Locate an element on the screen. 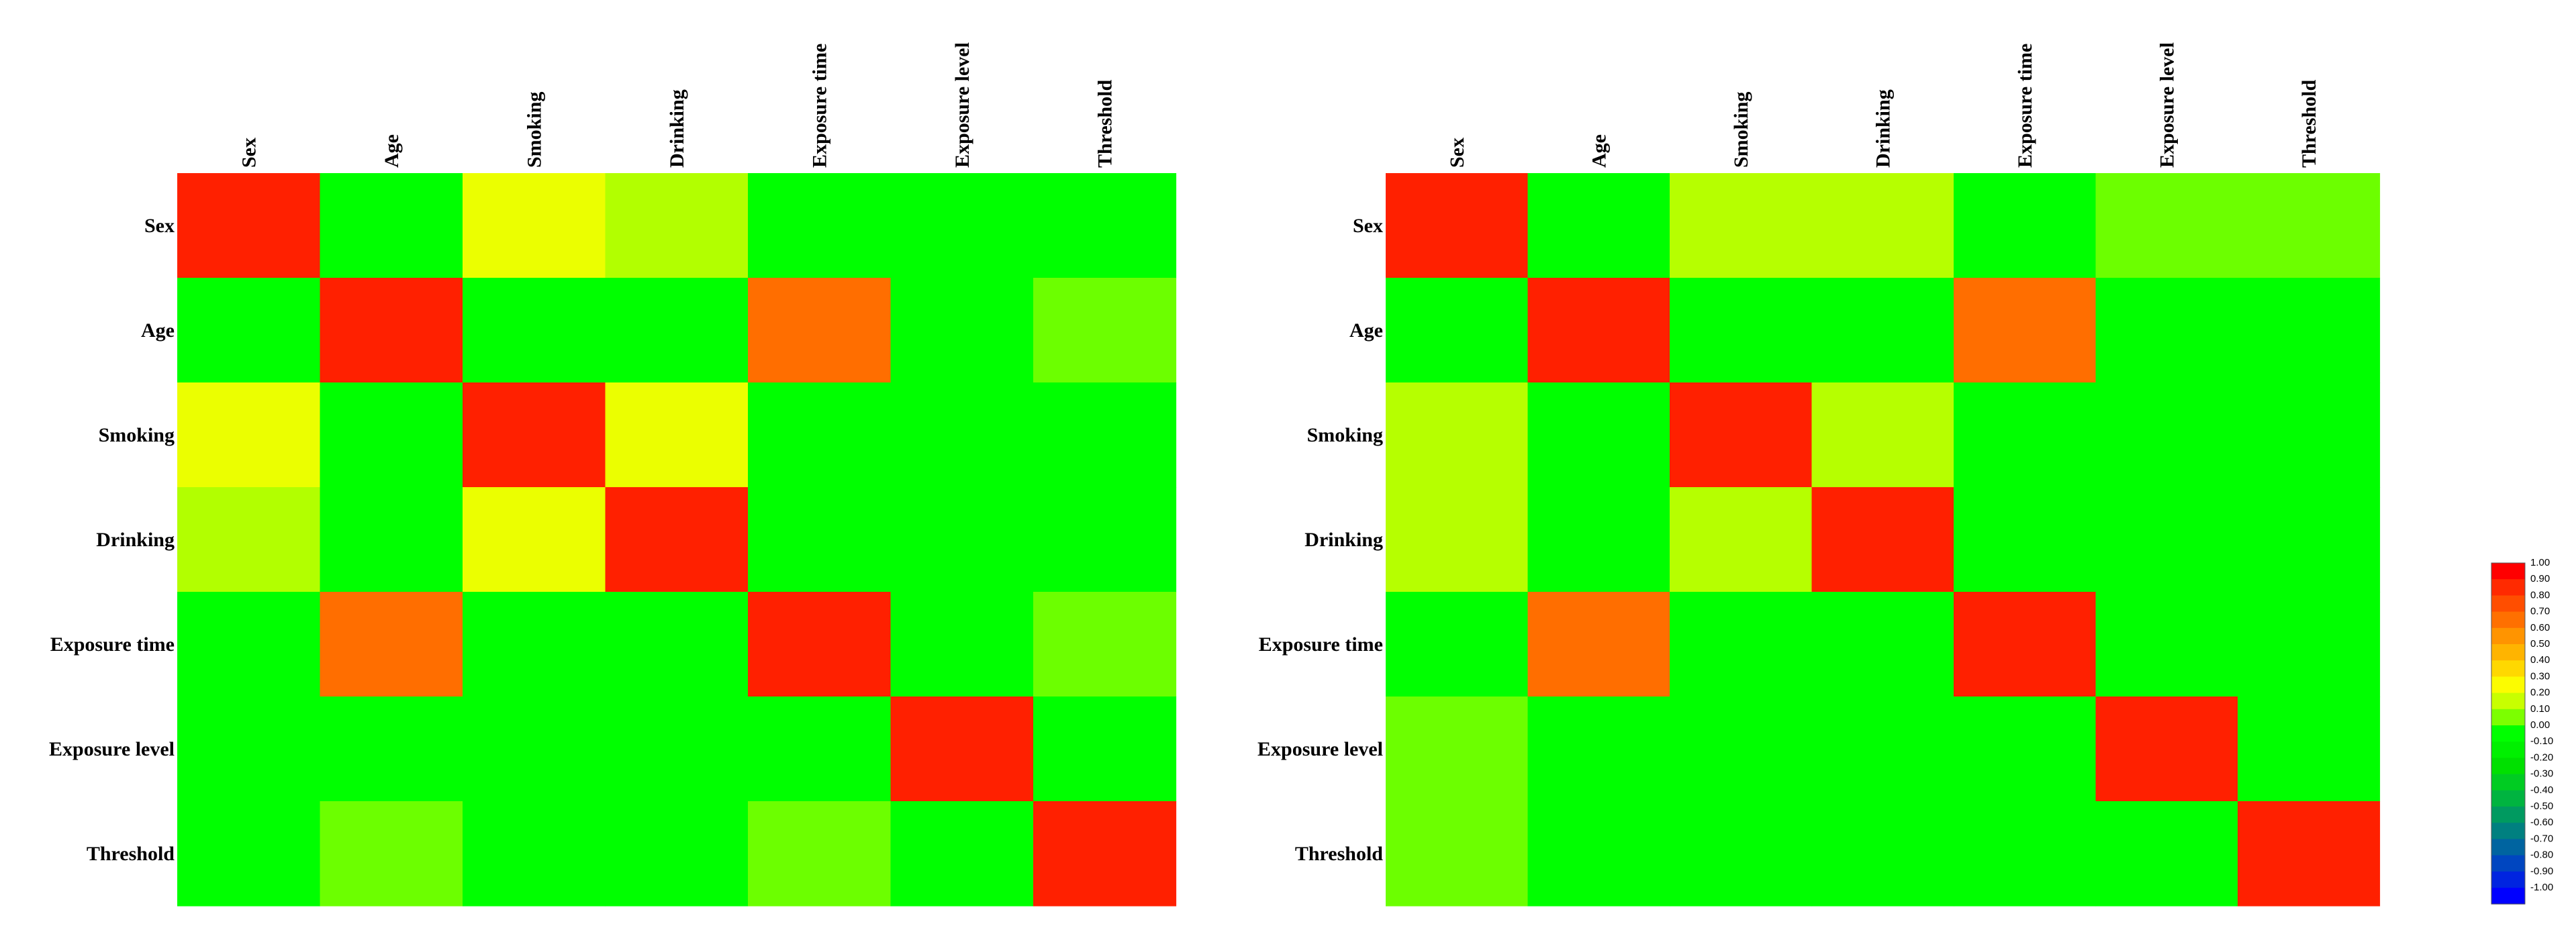 The width and height of the screenshot is (2576, 928). heatmap-right-cell-age-sex is located at coordinates (1457, 330).